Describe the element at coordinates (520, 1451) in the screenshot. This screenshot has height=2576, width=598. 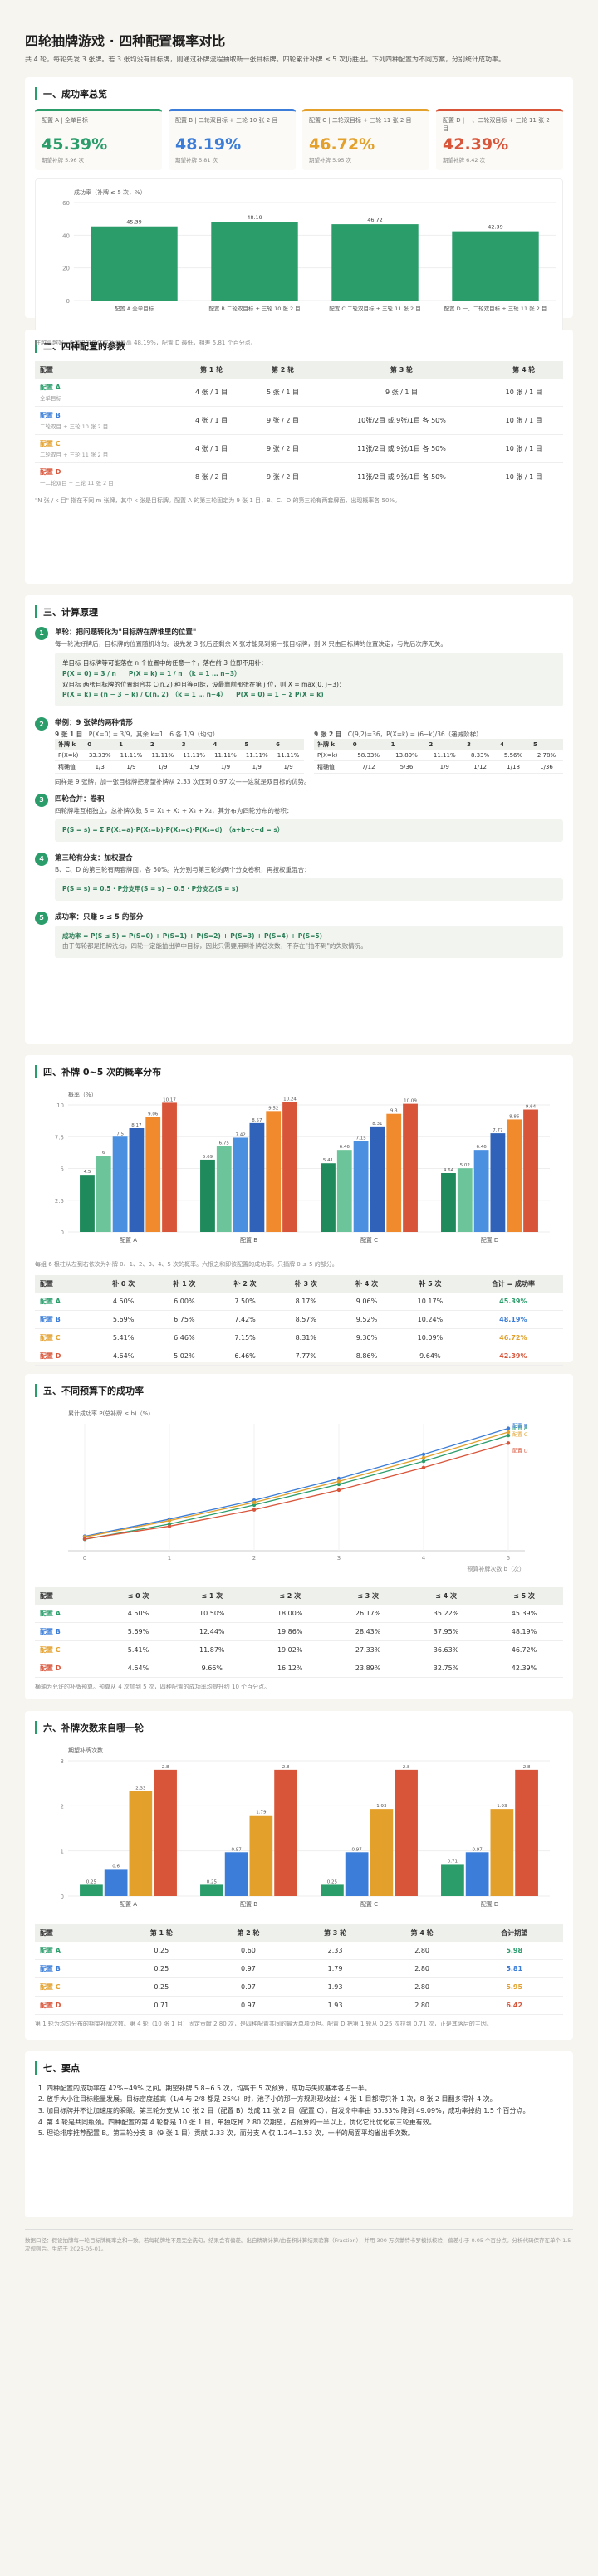
I see `series-label: 配置 D` at that location.